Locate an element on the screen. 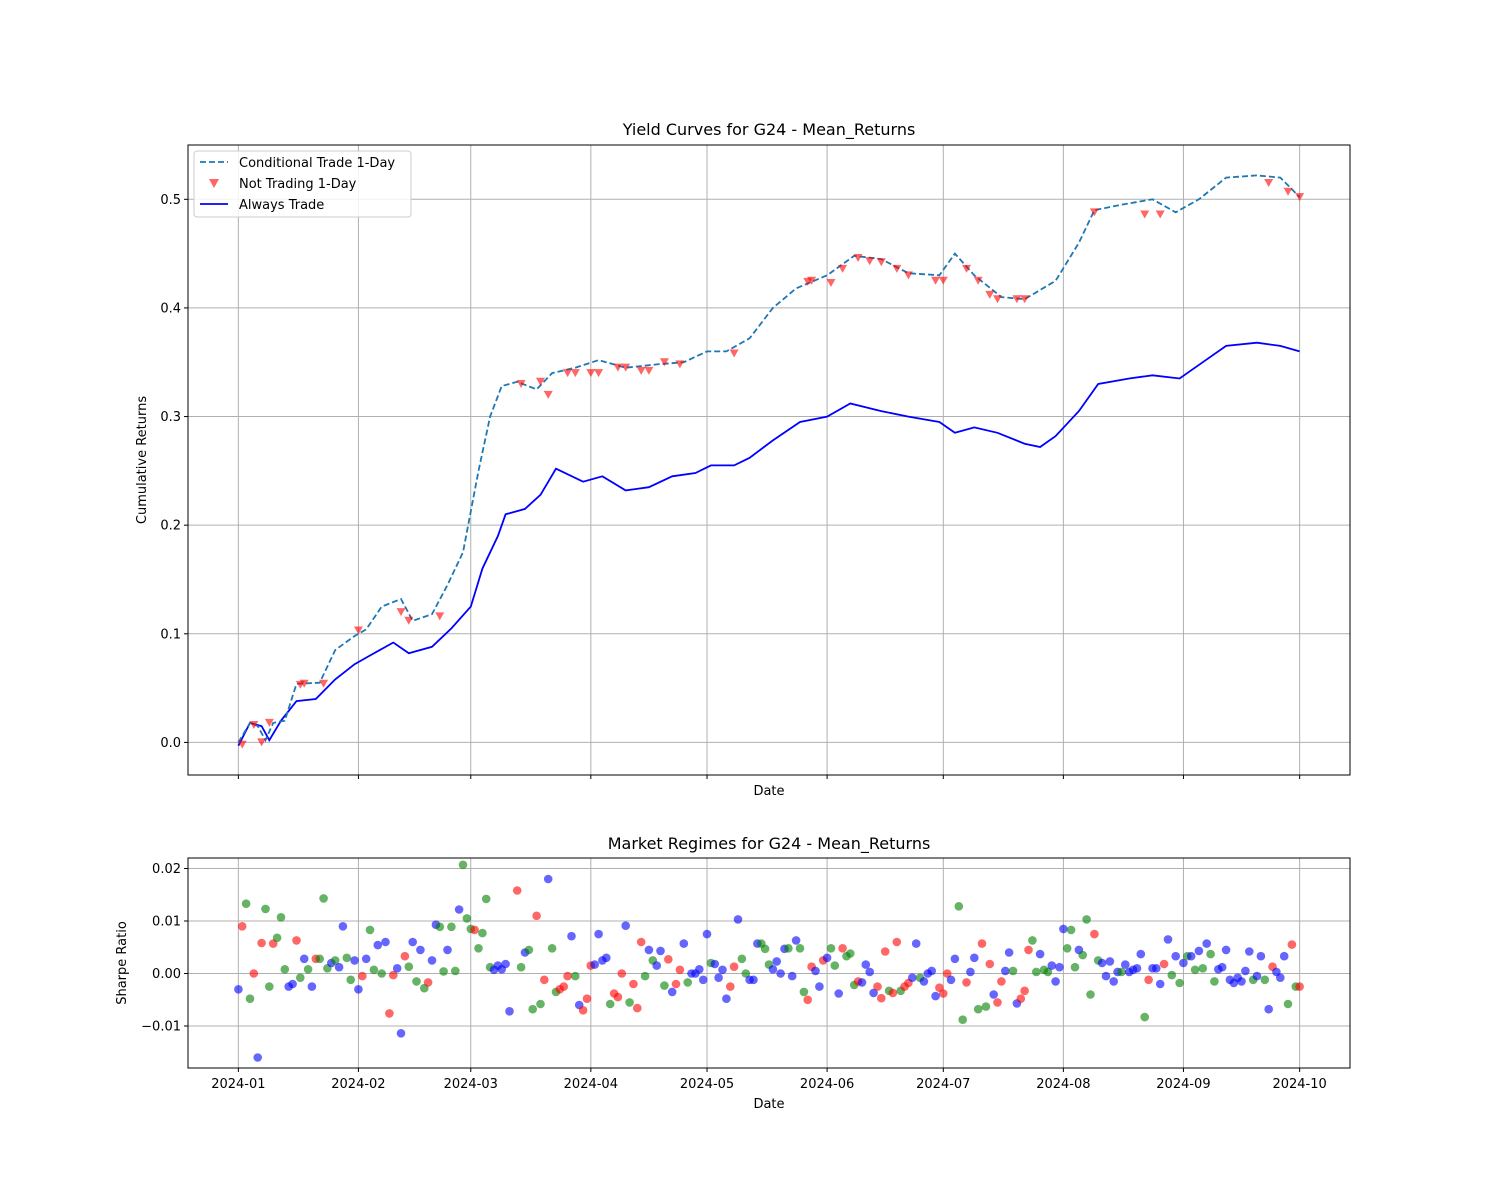  legend-box is located at coordinates (302, 184).